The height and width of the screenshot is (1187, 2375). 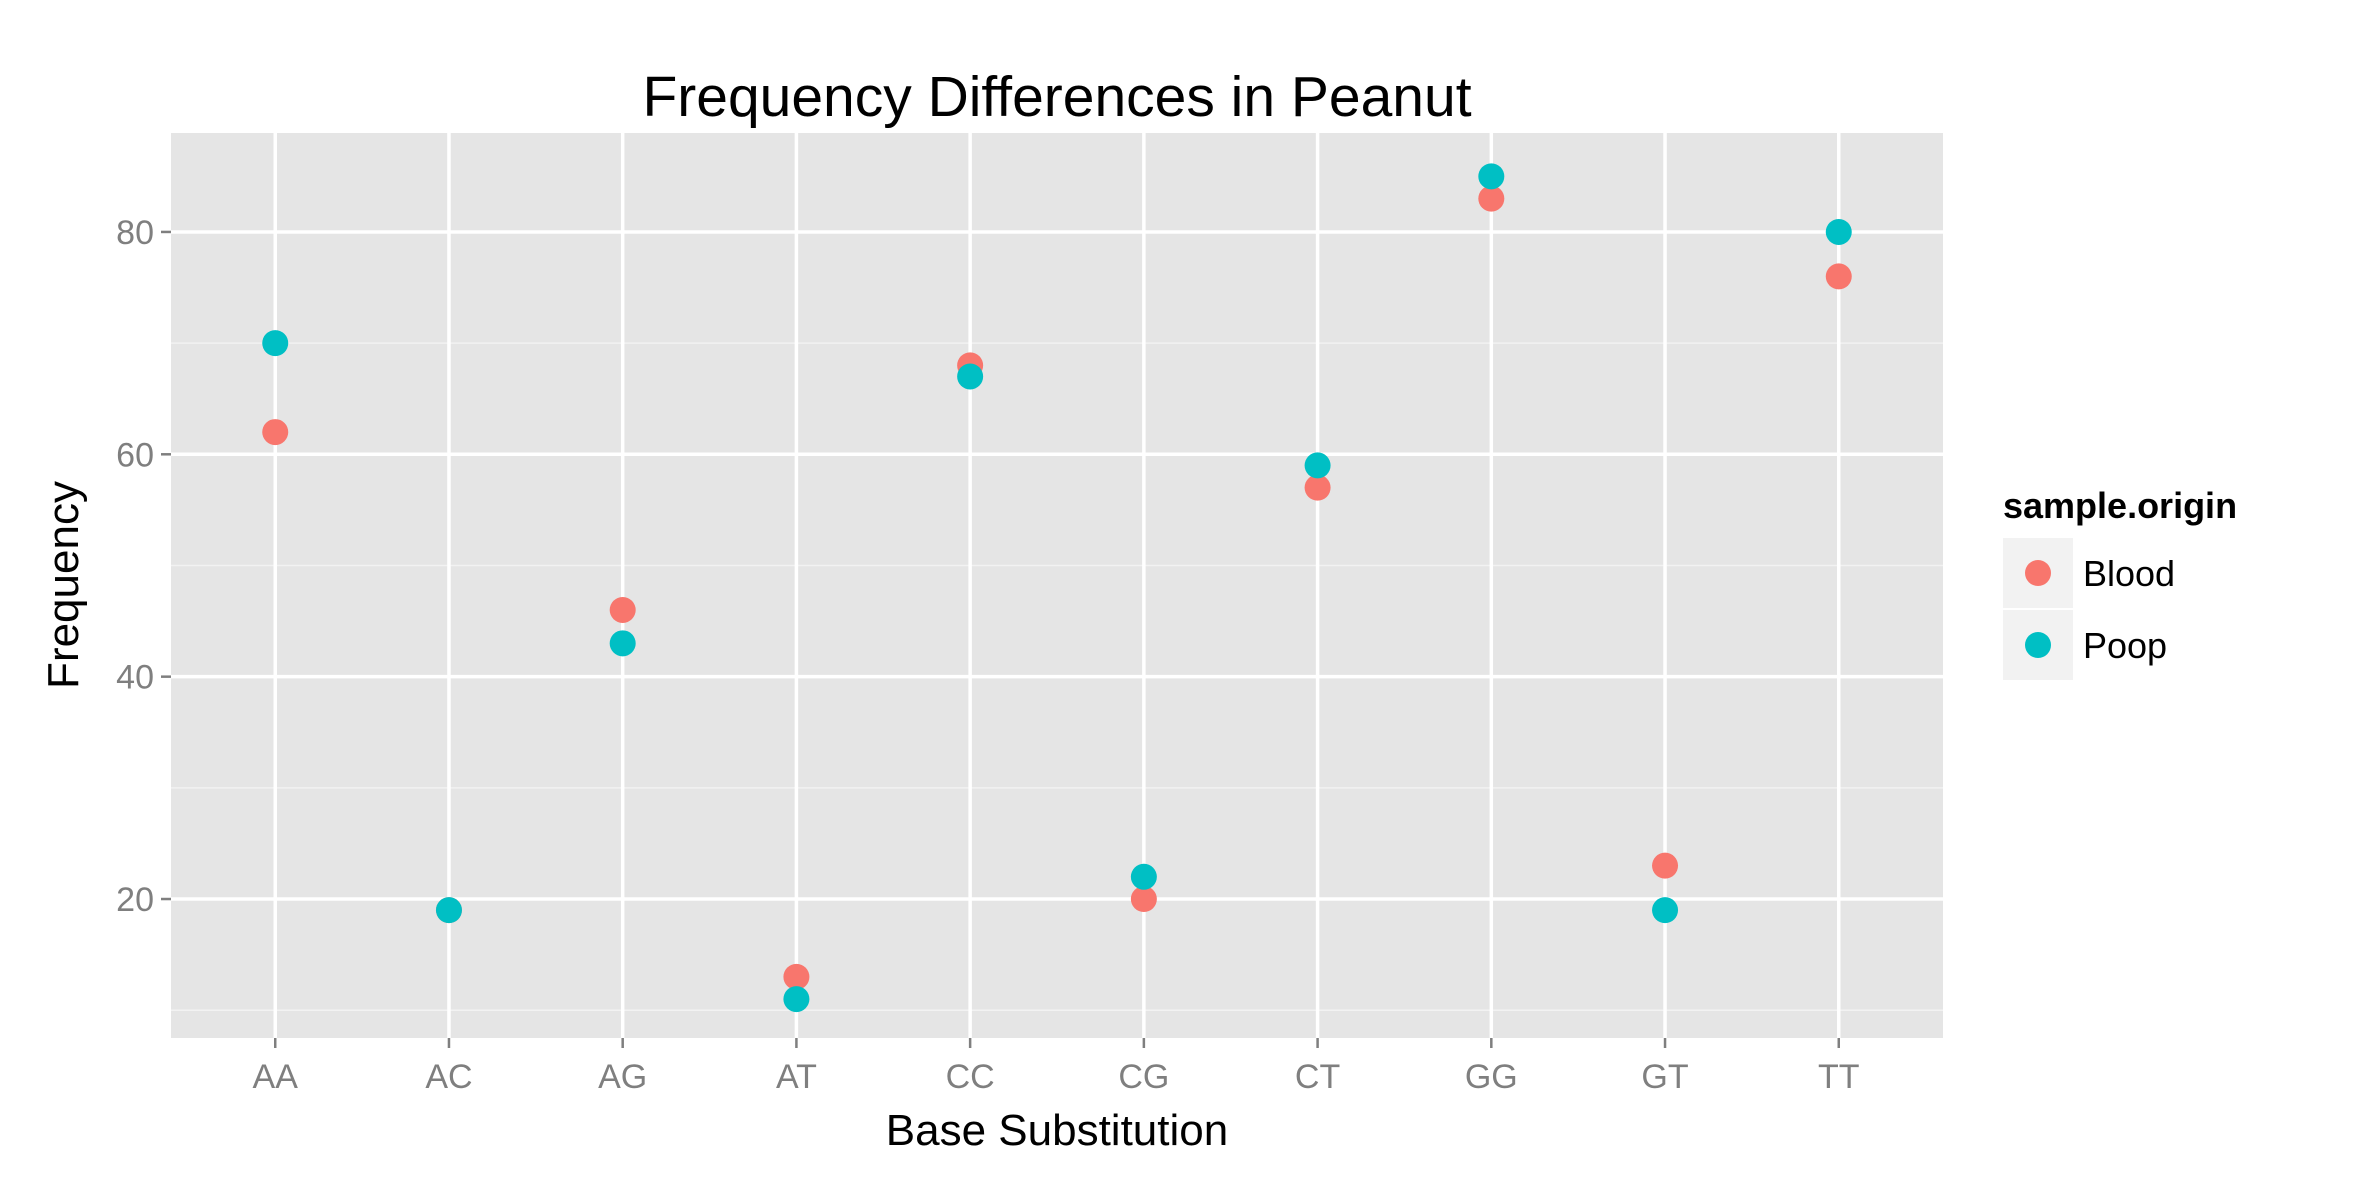 What do you see at coordinates (135, 678) in the screenshot?
I see `y-tick-label: 40` at bounding box center [135, 678].